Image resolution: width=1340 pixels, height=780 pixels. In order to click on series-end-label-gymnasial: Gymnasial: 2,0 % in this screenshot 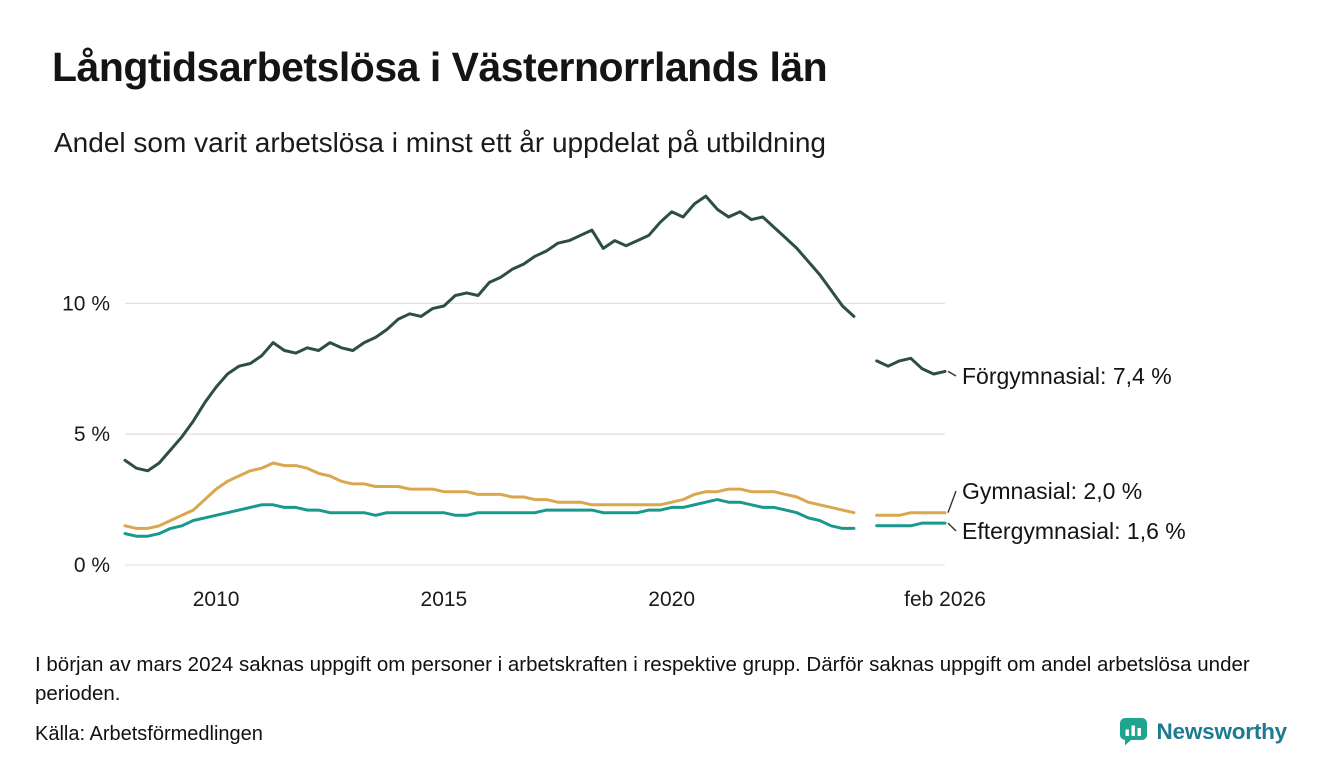, I will do `click(1052, 491)`.